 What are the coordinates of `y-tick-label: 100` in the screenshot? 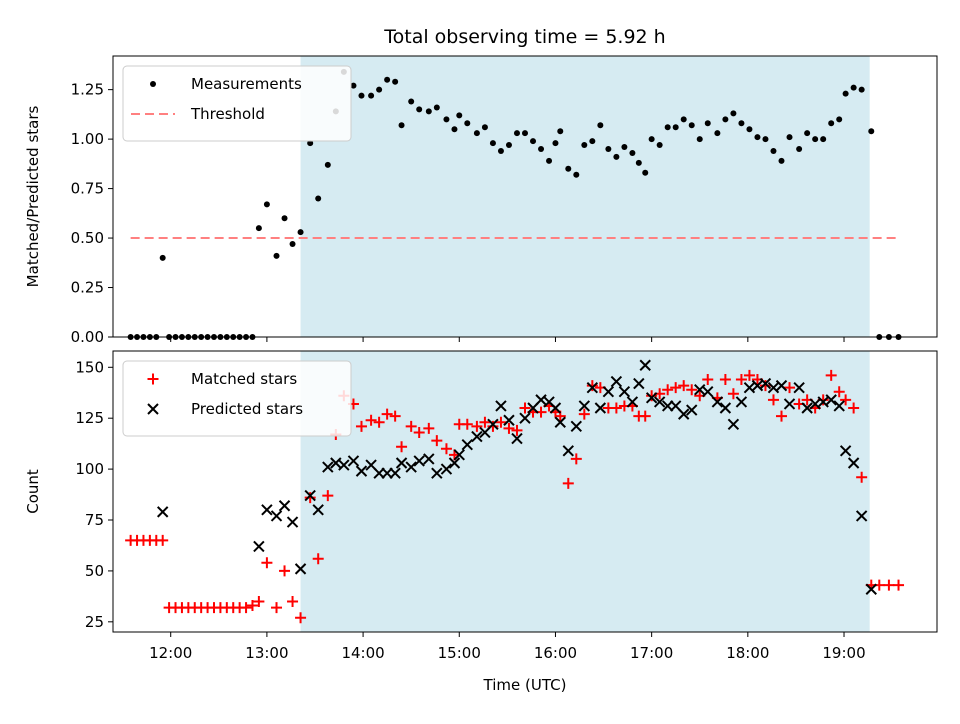 It's located at (89, 469).